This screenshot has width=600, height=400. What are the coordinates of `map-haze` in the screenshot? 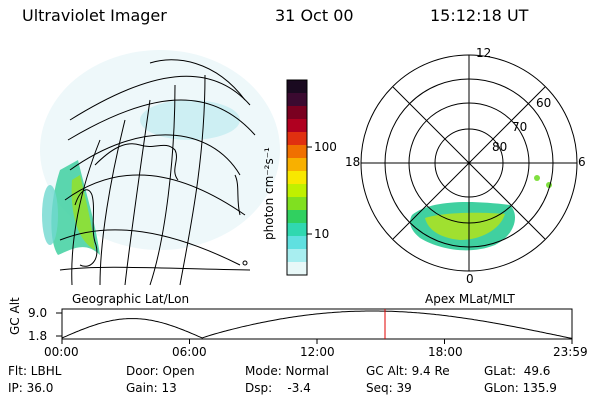 It's located at (190, 120).